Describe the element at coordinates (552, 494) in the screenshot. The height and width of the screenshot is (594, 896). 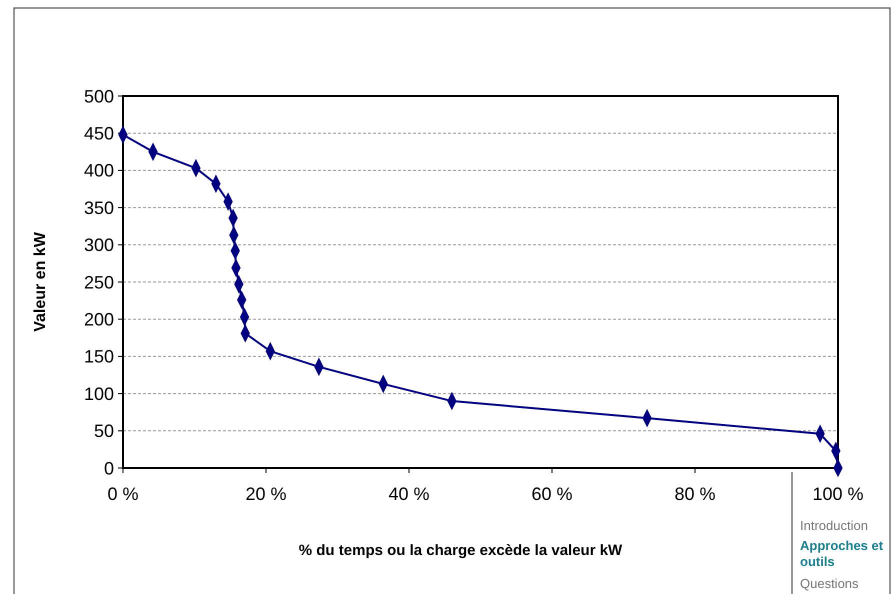
I see `x-tick-label: 60 %` at that location.